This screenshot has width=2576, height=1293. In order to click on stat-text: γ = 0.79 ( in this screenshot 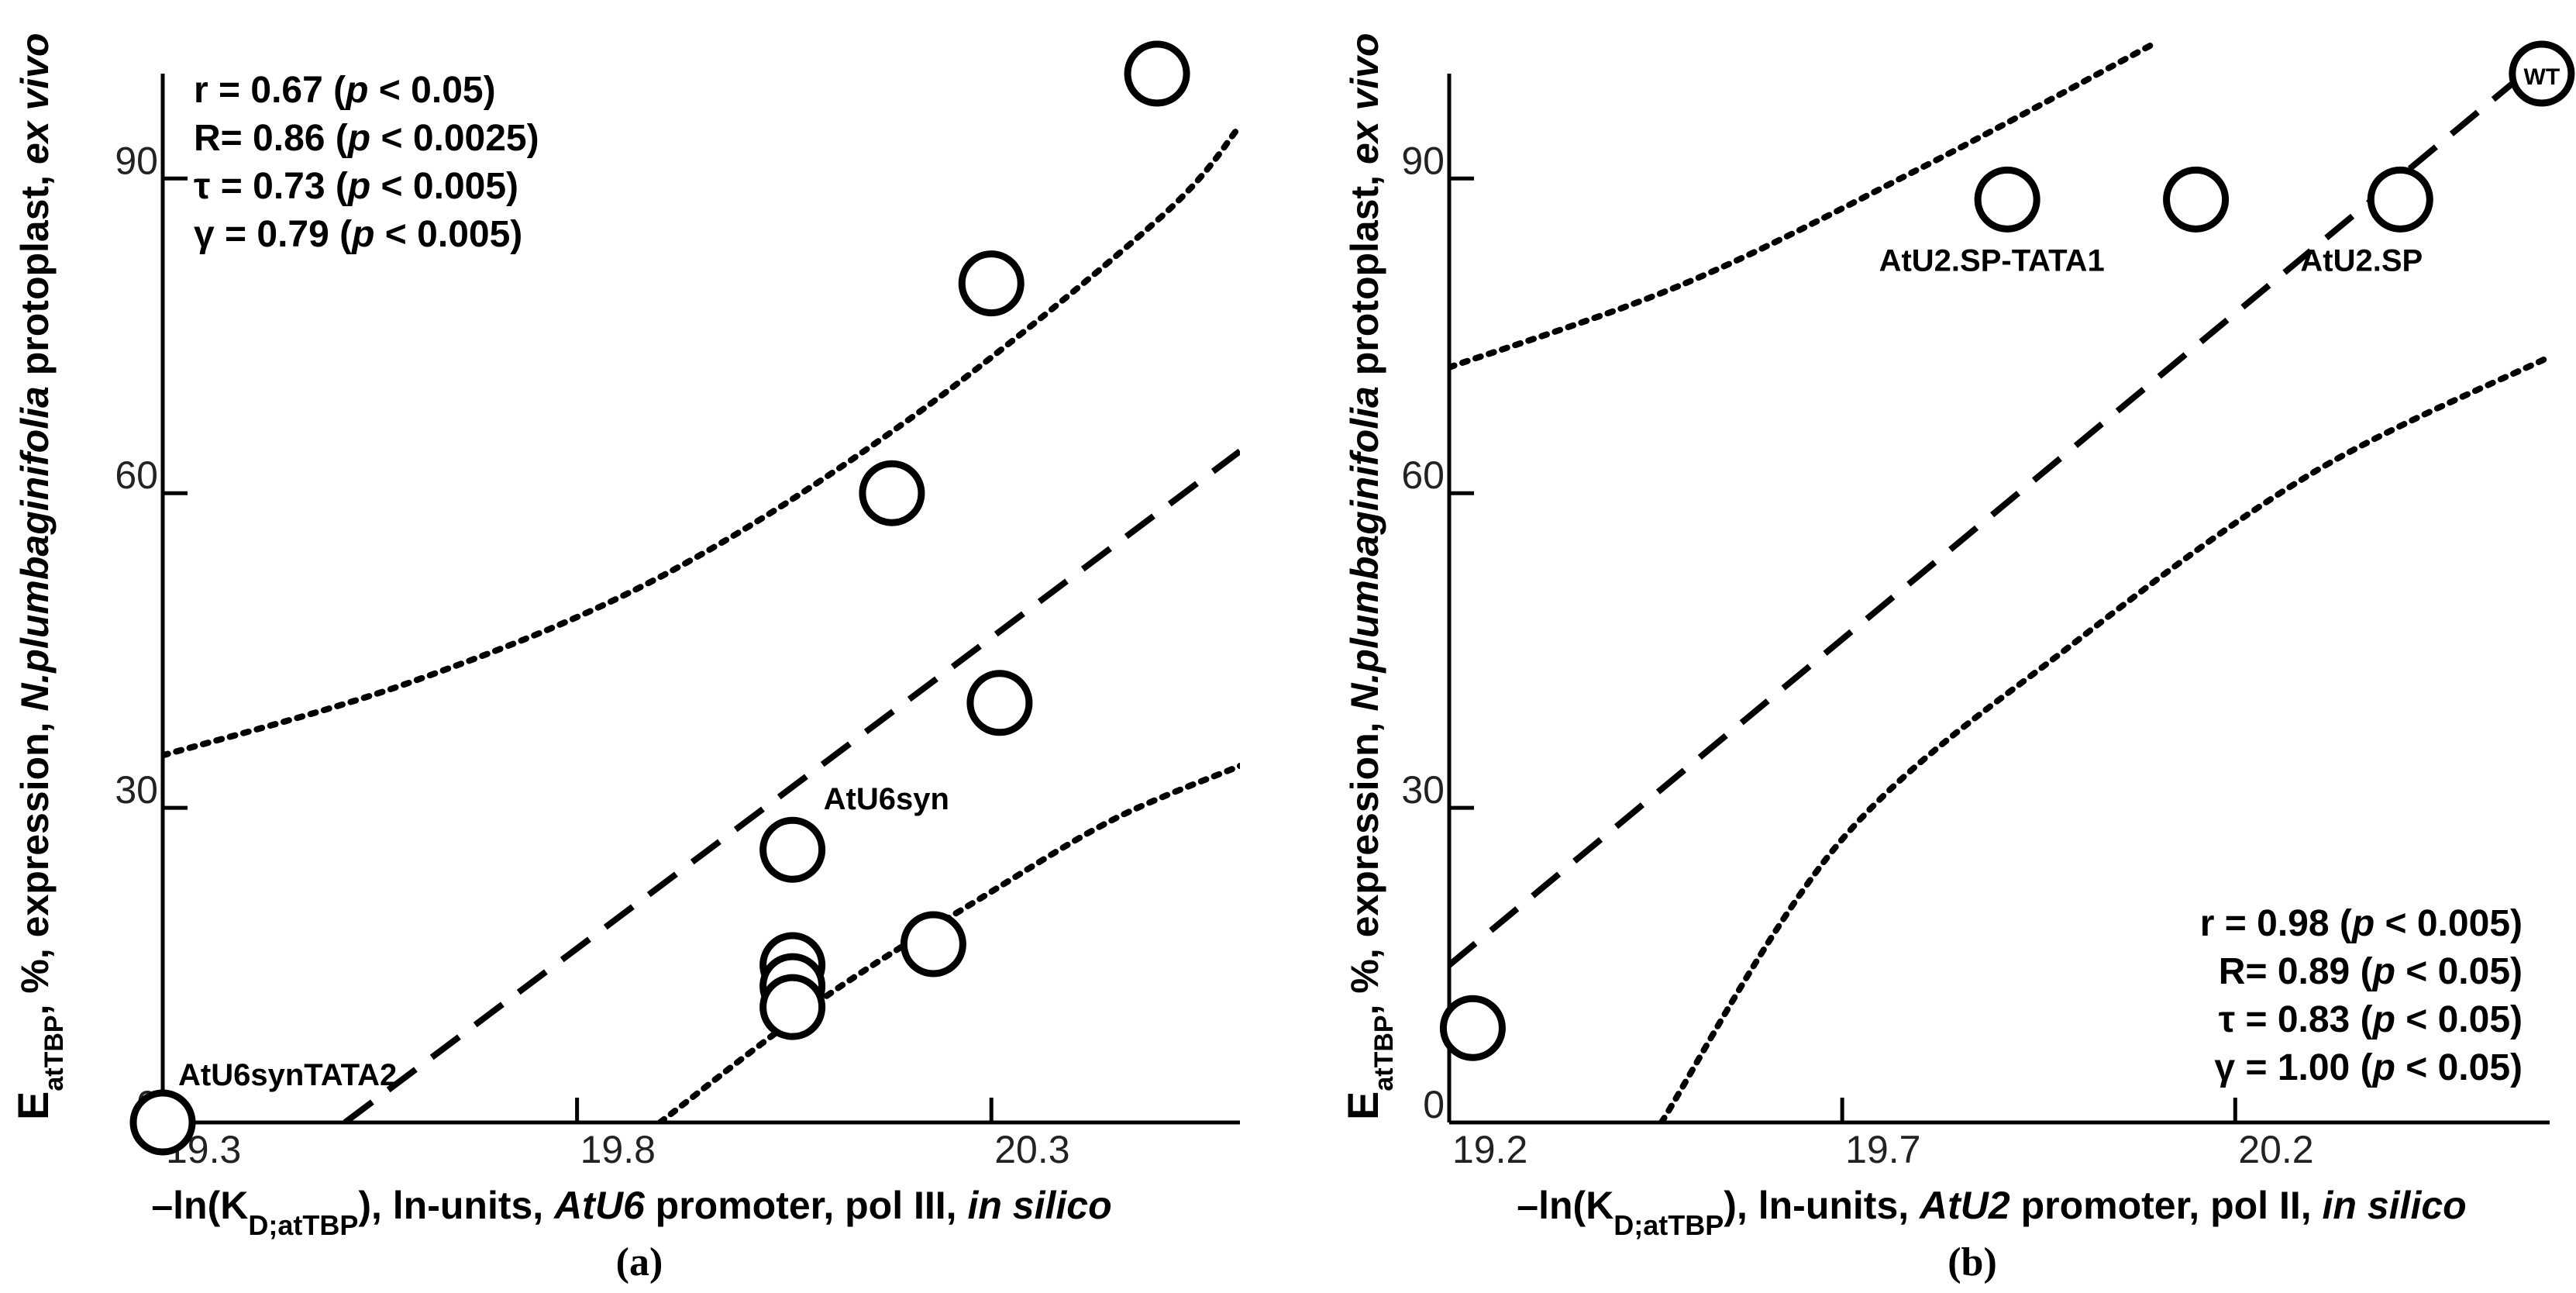, I will do `click(273, 234)`.